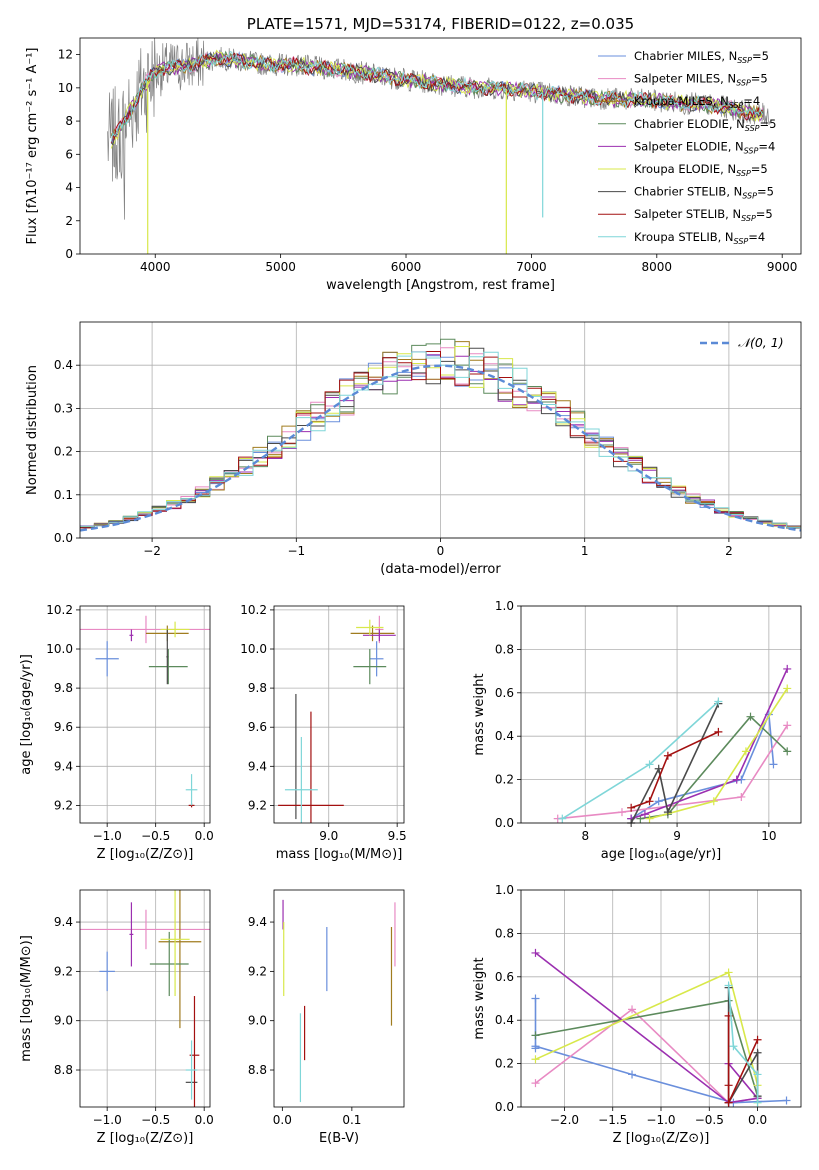 The height and width of the screenshot is (1170, 819). What do you see at coordinates (59, 610) in the screenshot?
I see `y-tick-label: 10.2` at bounding box center [59, 610].